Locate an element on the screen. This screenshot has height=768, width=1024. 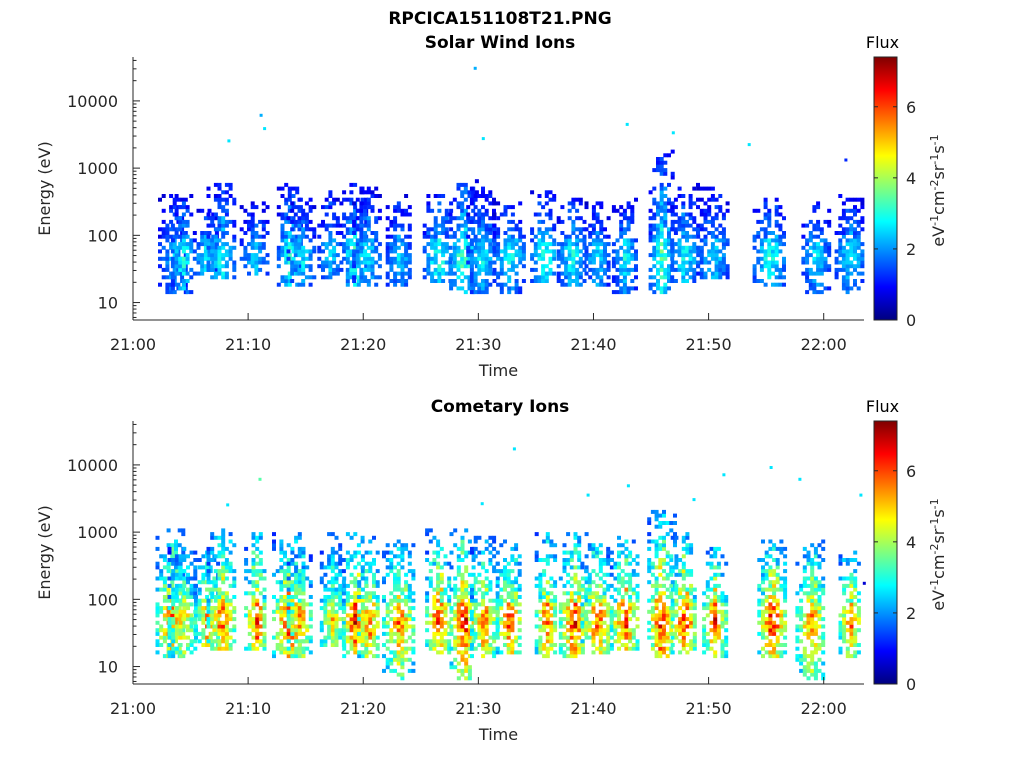
flux-point is located at coordinates (627, 124).